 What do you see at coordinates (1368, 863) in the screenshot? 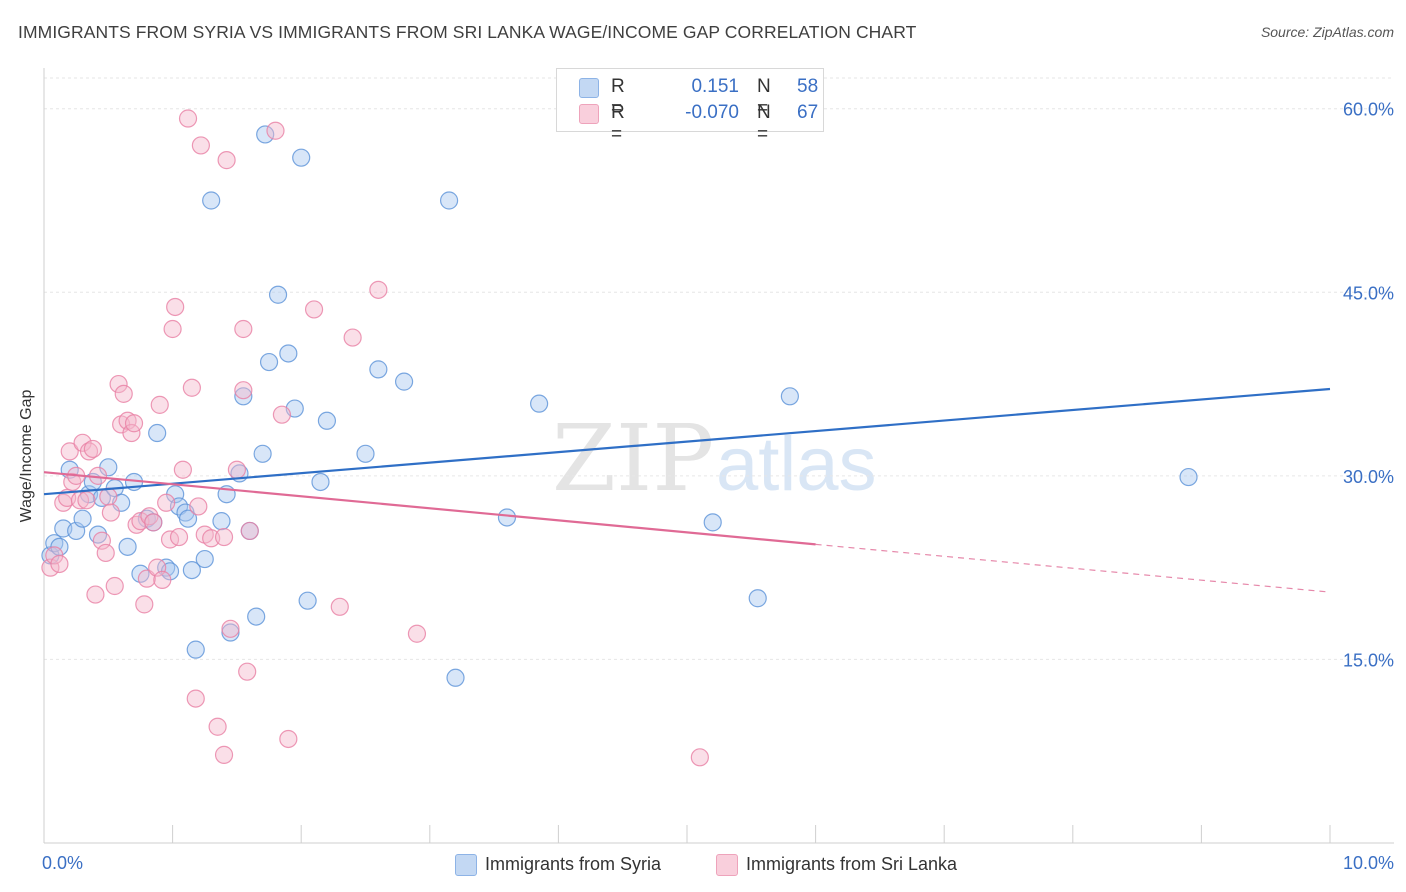
I see `x-tick-label: 10.0%` at bounding box center [1368, 863].